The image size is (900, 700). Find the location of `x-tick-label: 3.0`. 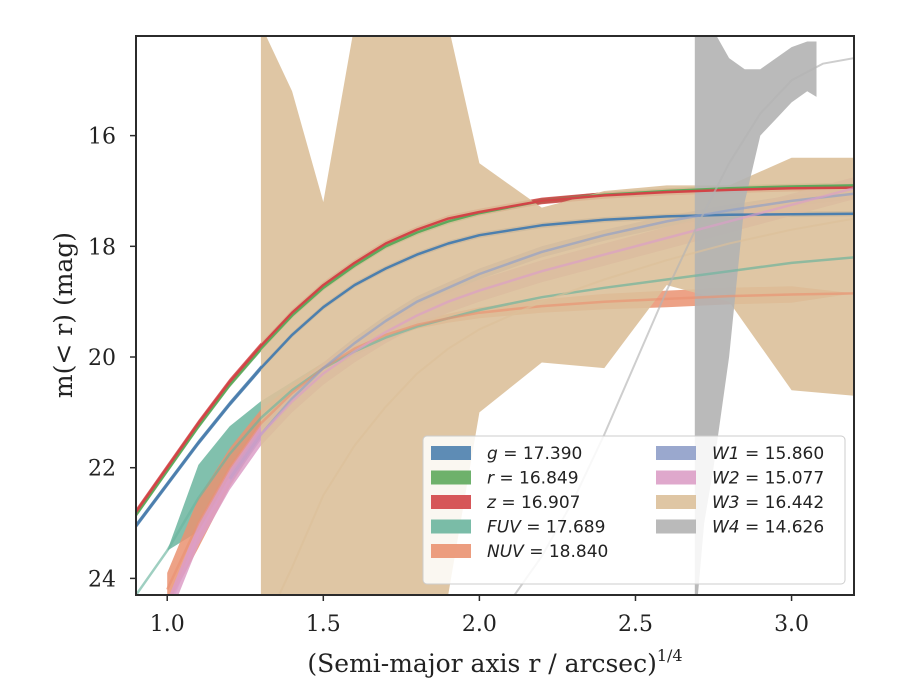

x-tick-label: 3.0 is located at coordinates (791, 624).